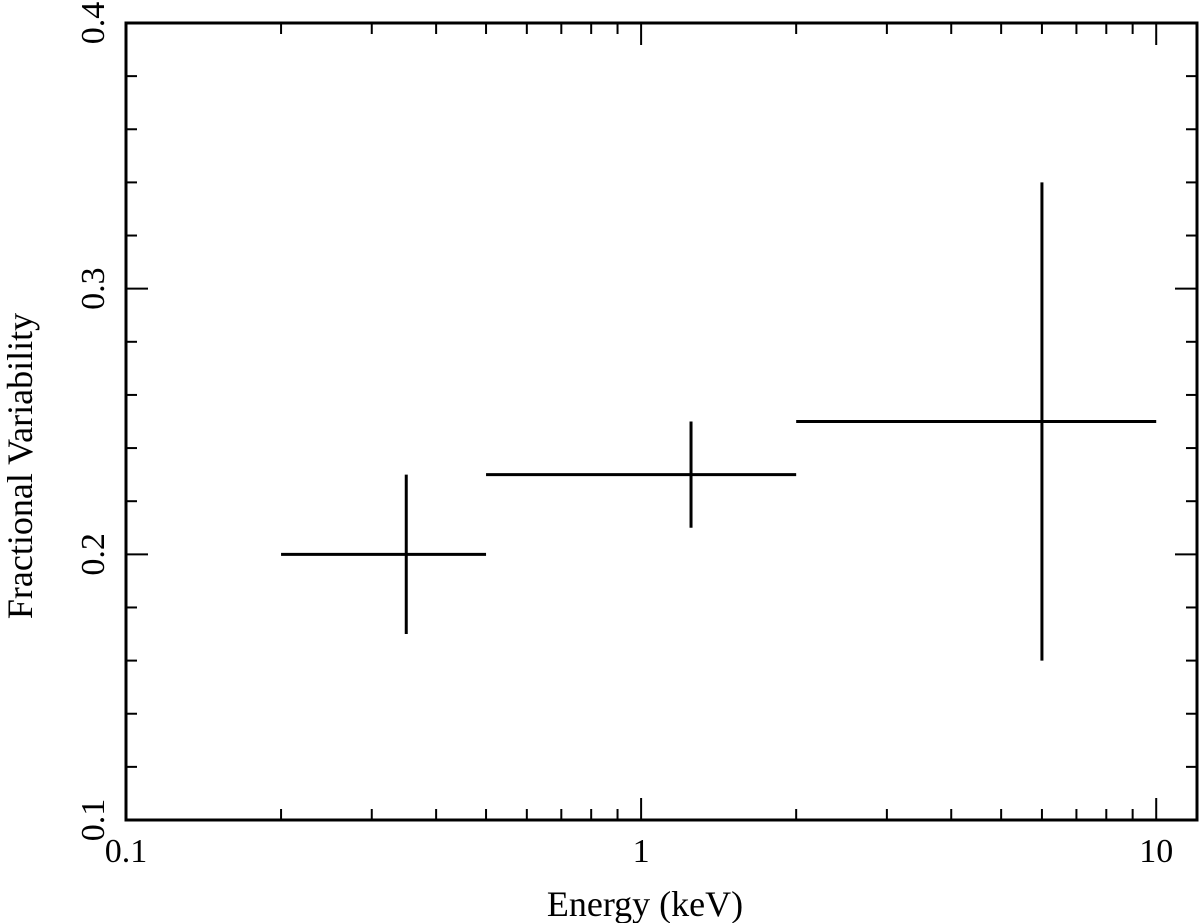 This screenshot has width=1200, height=923. Describe the element at coordinates (20, 466) in the screenshot. I see `y-axis-title: Fractional Variability` at that location.